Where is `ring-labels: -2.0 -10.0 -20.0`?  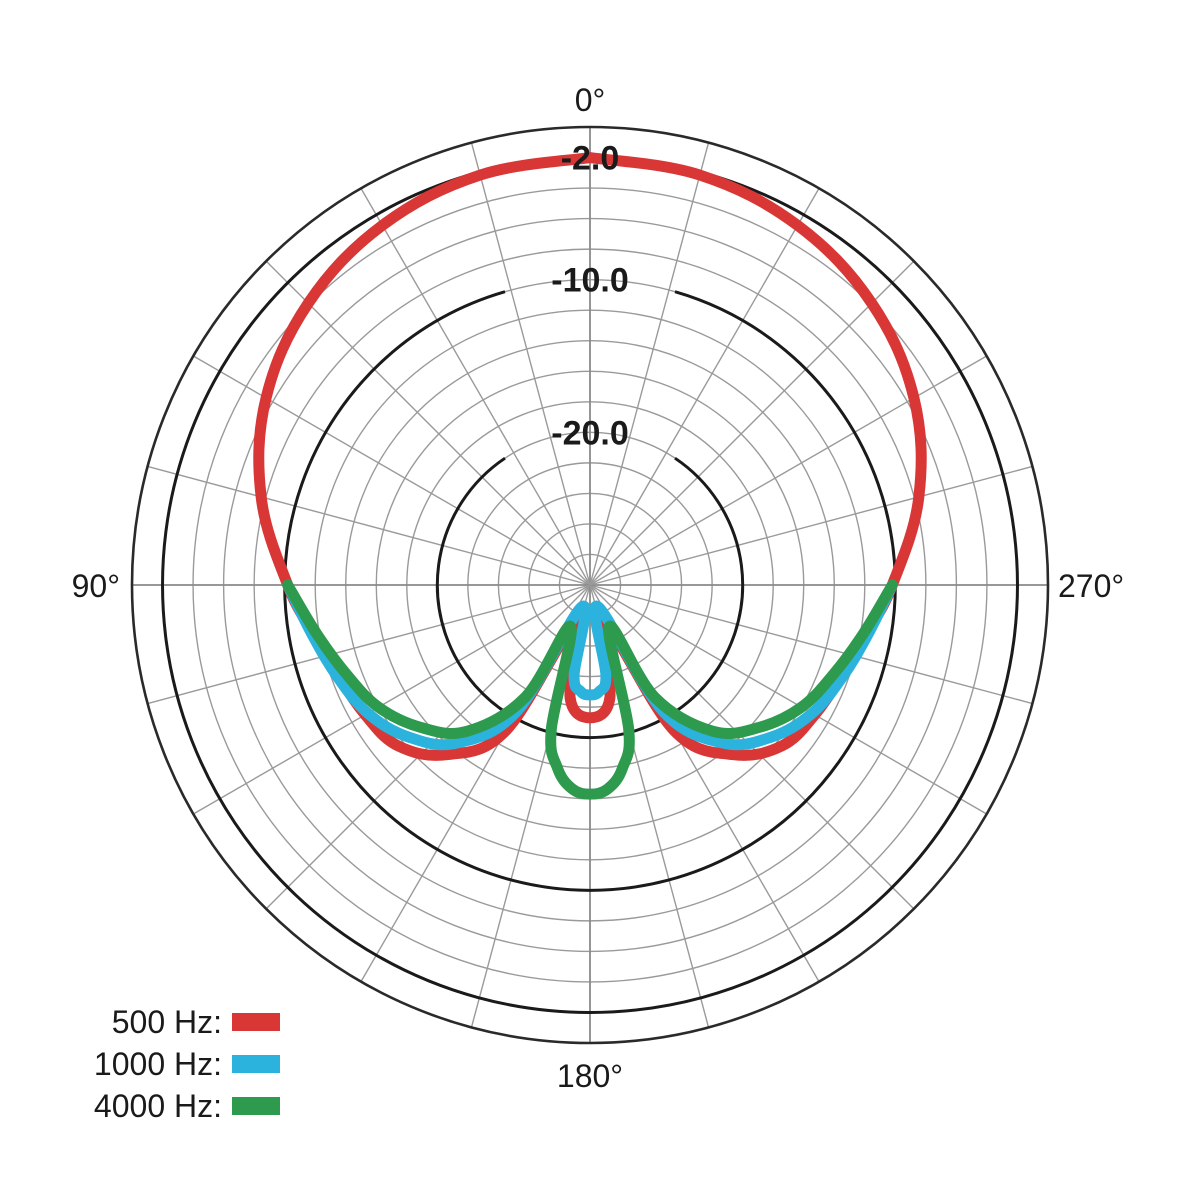
ring-labels: -2.0 -10.0 -20.0 is located at coordinates (590, 296).